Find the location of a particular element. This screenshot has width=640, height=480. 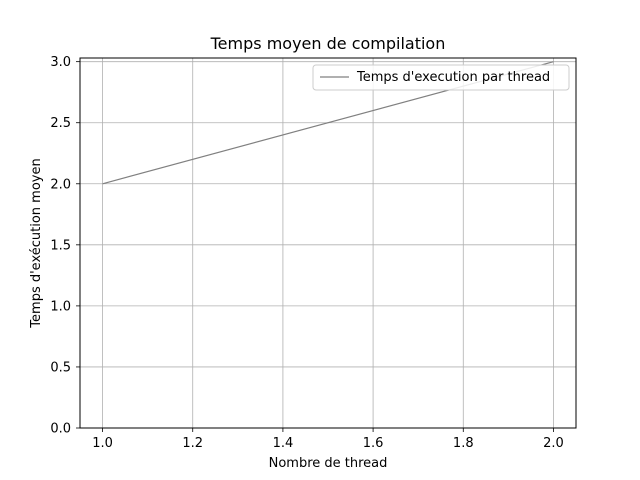

legend: Temps d'execution par thread is located at coordinates (441, 77).